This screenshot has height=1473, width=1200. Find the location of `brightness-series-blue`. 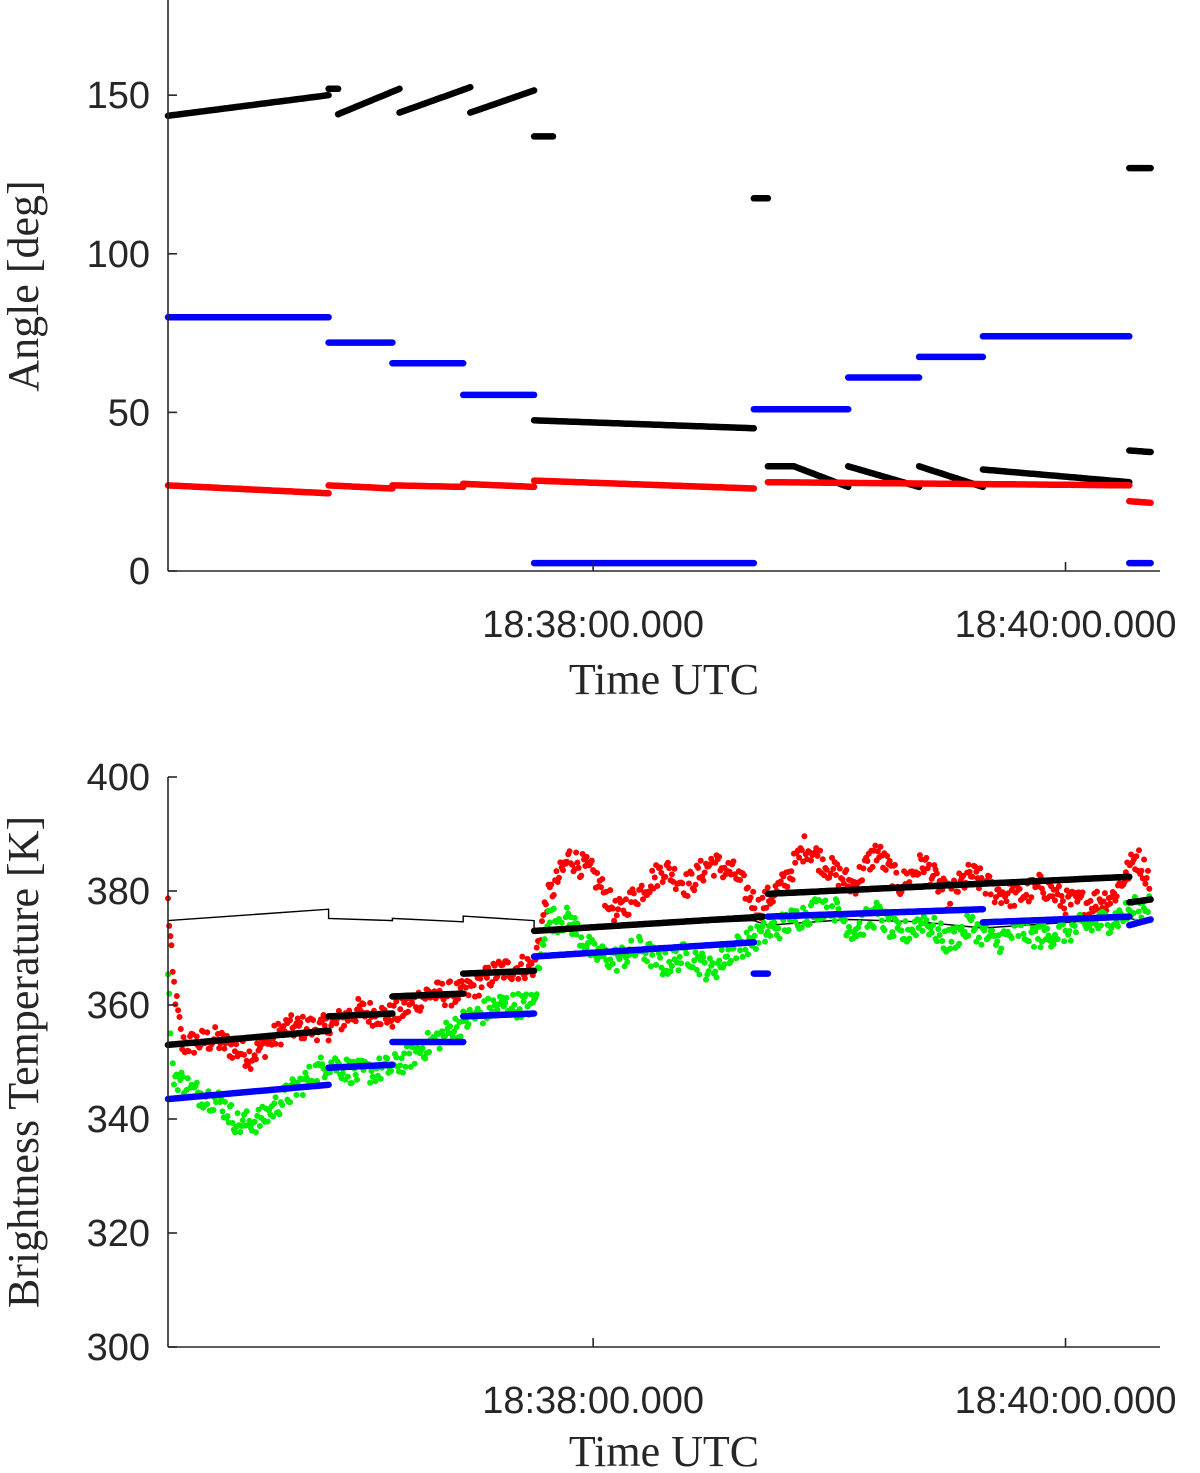

brightness-series-blue is located at coordinates (659, 1004).